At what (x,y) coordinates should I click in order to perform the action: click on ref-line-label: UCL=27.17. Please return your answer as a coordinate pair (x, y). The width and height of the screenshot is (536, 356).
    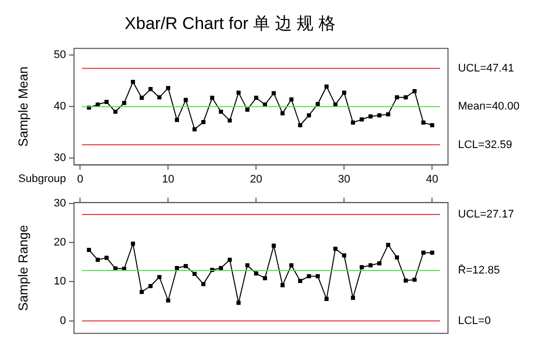
    Looking at the image, I should click on (486, 214).